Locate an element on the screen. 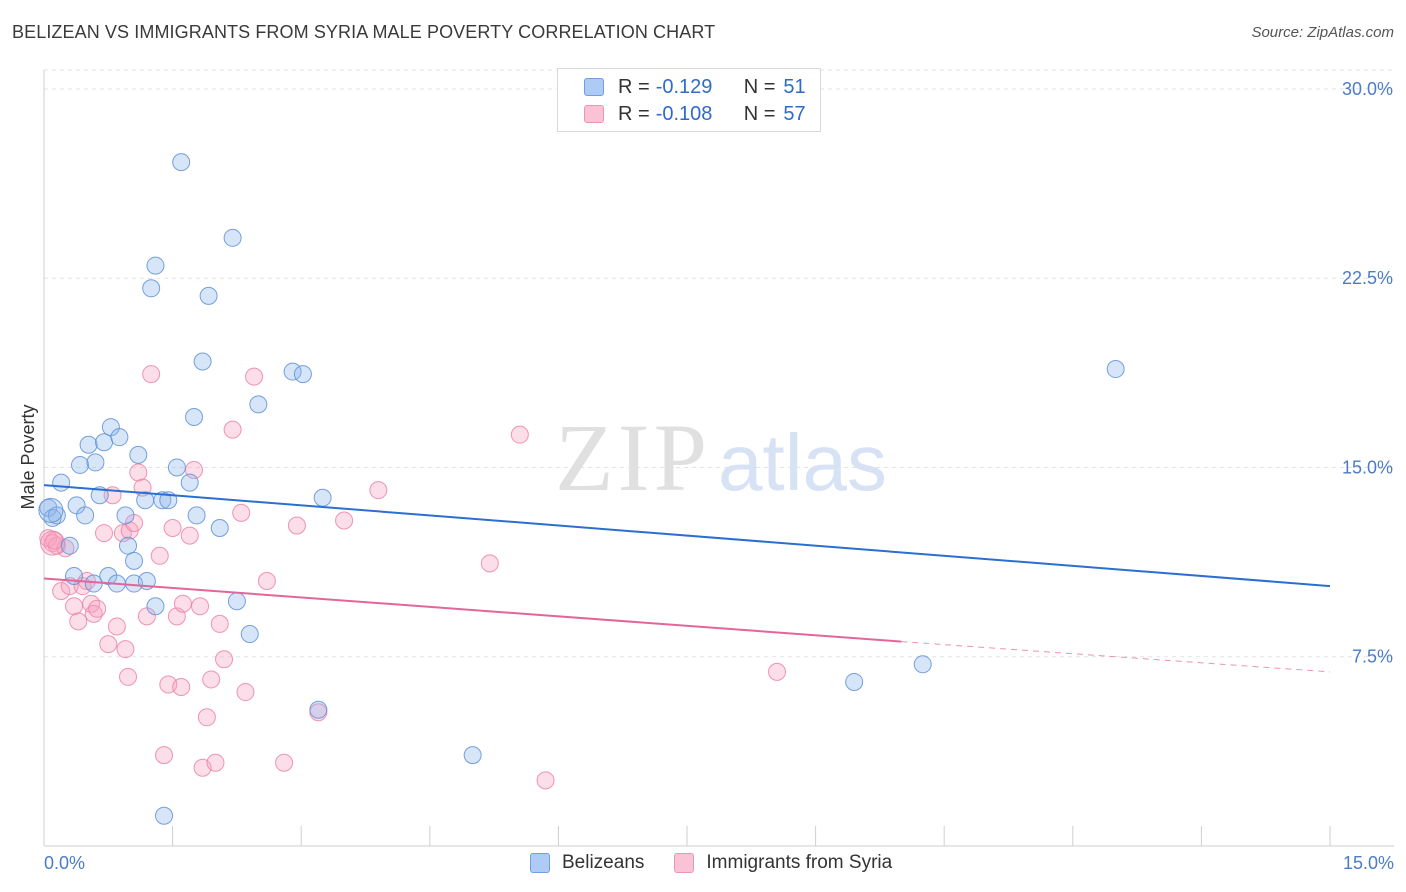 The height and width of the screenshot is (892, 1406). syria-trend-line is located at coordinates (472, 610).